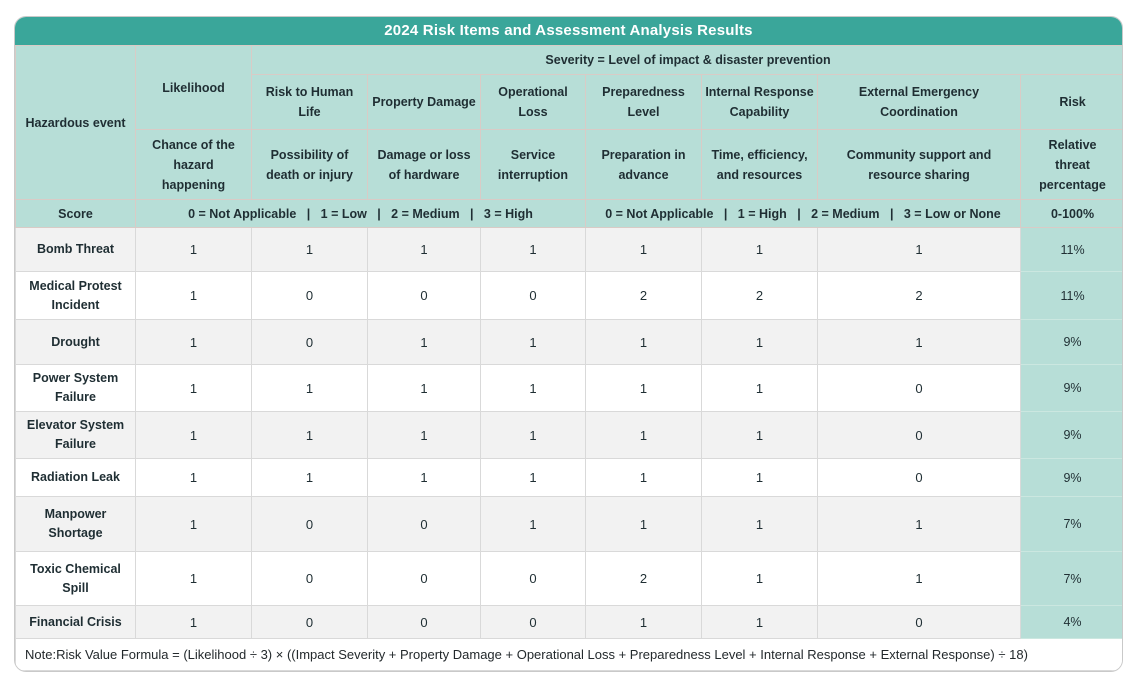 The height and width of the screenshot is (686, 1137). Describe the element at coordinates (75, 213) in the screenshot. I see `score-row-label: Score` at that location.